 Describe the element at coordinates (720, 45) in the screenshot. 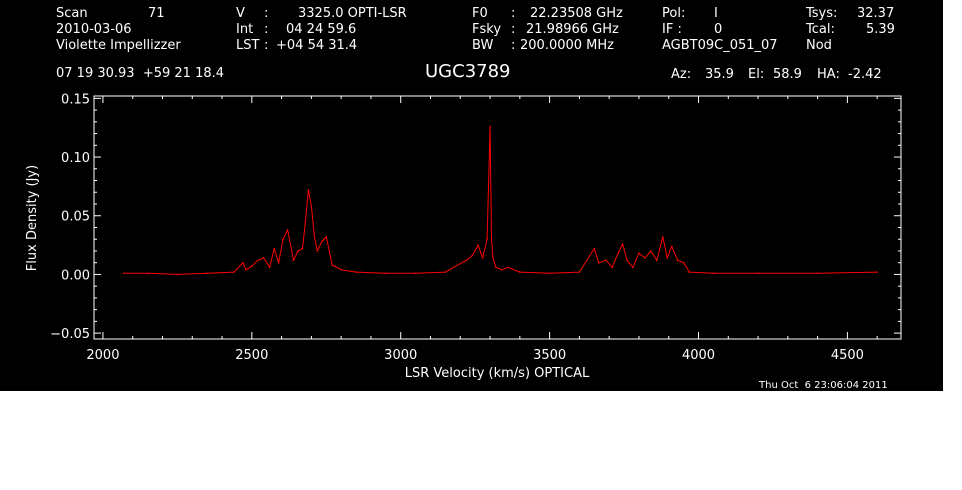

I see `project-id: AGBT09C_051_07` at that location.